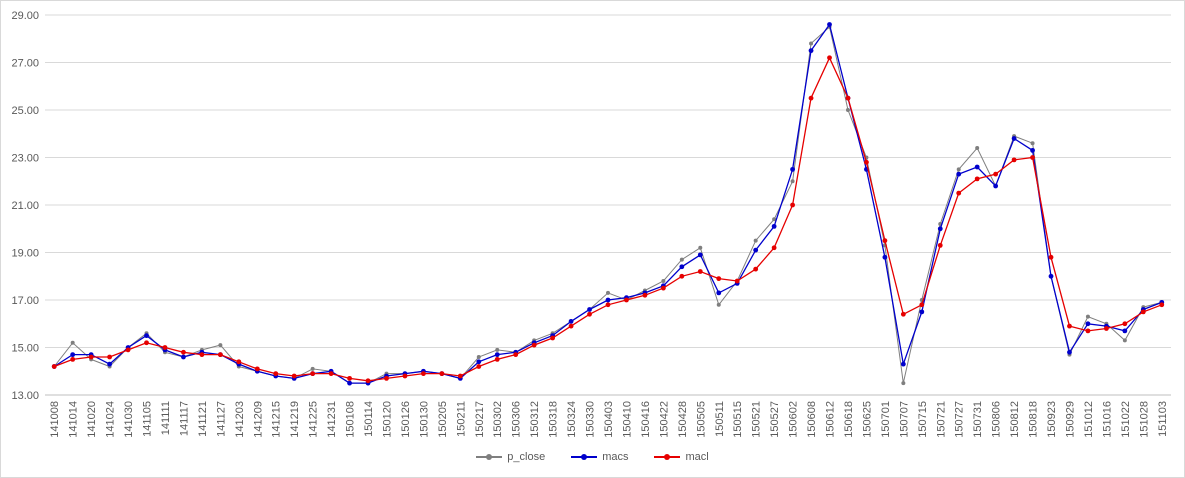 The width and height of the screenshot is (1185, 478). Describe the element at coordinates (406, 419) in the screenshot. I see `x-tick-label: 150126` at that location.